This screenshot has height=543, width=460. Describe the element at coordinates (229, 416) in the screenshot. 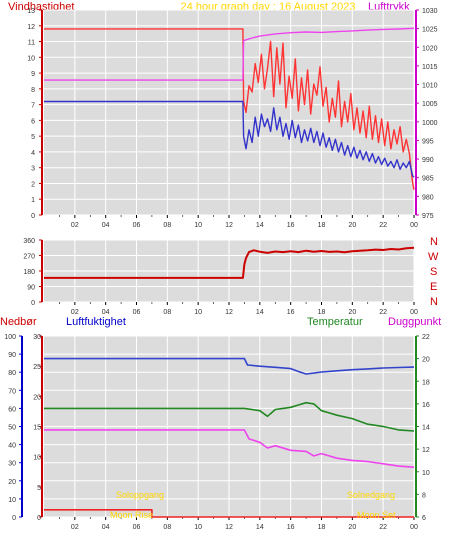

I see `temperature-line` at that location.